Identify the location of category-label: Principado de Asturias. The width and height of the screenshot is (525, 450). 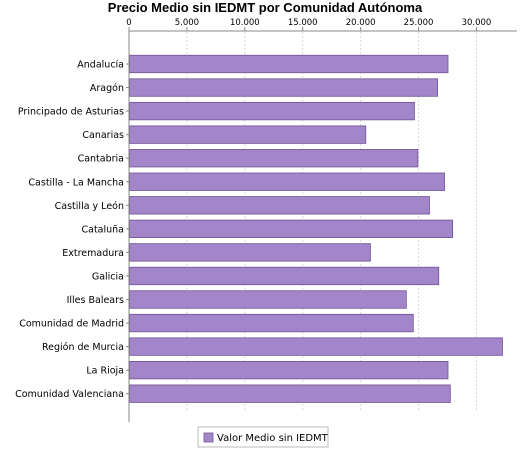
(71, 112).